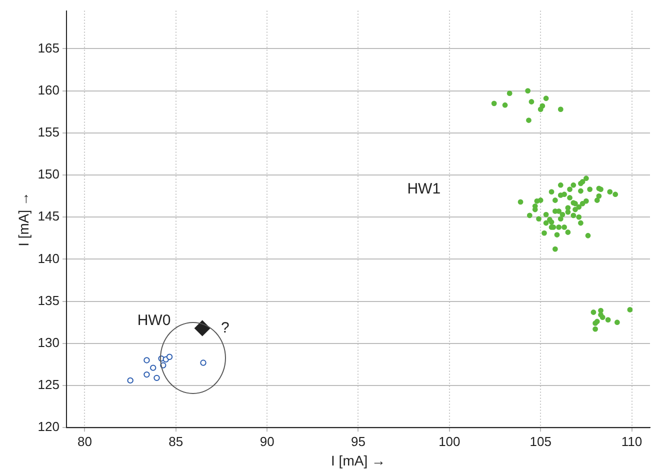 The width and height of the screenshot is (664, 470). What do you see at coordinates (49, 258) in the screenshot?
I see `y-tick-label: 140` at bounding box center [49, 258].